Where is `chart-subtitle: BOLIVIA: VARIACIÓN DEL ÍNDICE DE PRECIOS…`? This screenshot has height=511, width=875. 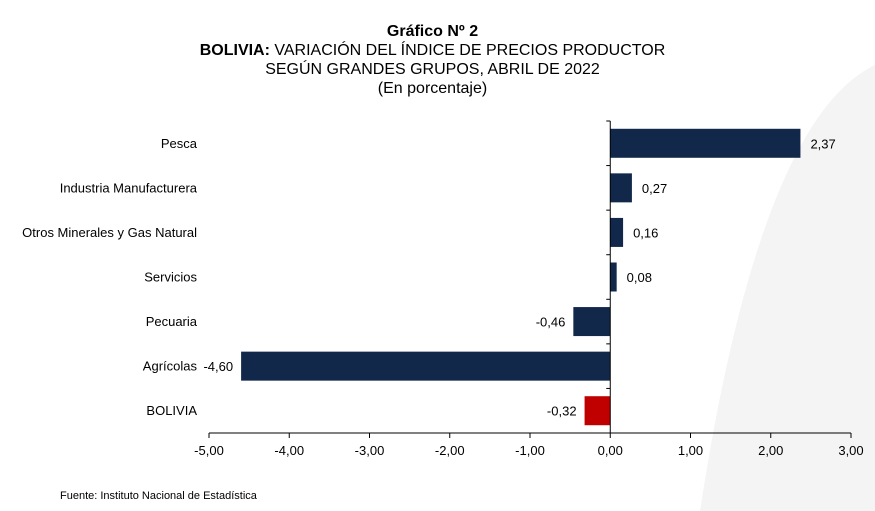
chart-subtitle: BOLIVIA: VARIACIÓN DEL ÍNDICE DE PRECIOS… is located at coordinates (432, 50).